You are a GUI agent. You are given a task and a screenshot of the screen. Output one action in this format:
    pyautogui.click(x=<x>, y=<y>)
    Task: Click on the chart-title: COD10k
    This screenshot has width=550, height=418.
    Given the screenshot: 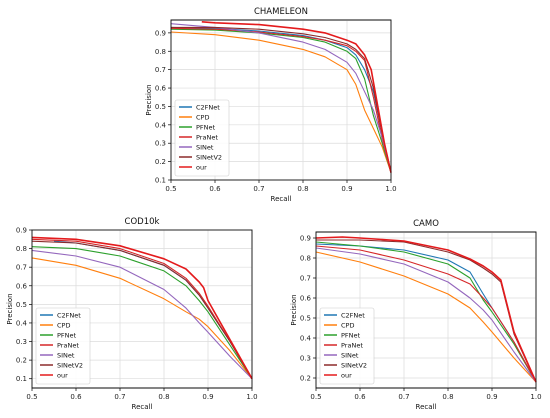 What is the action you would take?
    pyautogui.click(x=142, y=222)
    